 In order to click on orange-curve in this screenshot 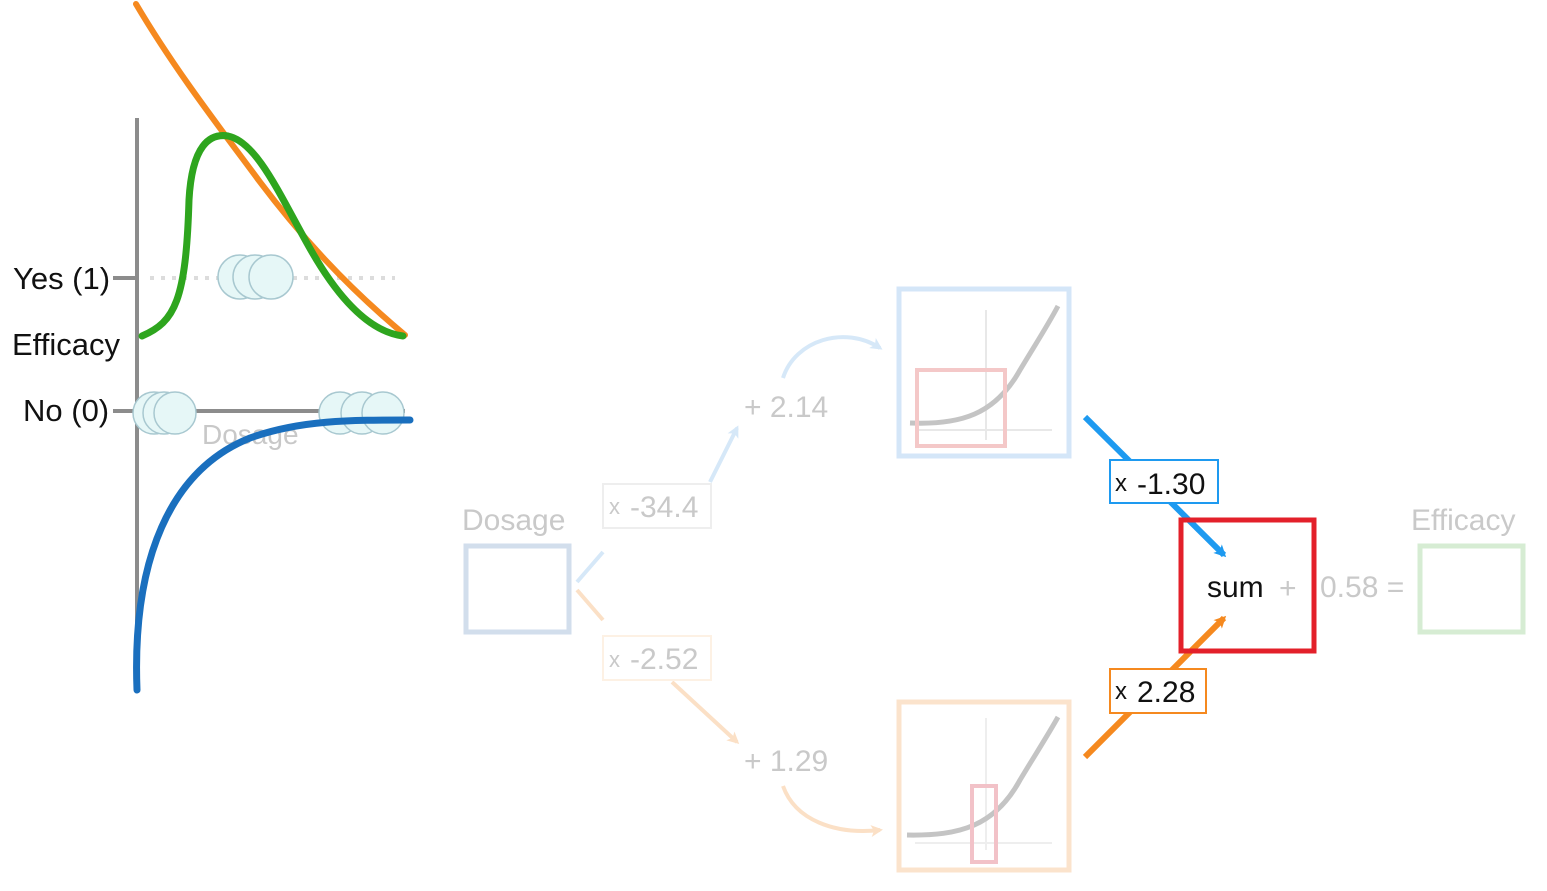, I will do `click(270, 169)`.